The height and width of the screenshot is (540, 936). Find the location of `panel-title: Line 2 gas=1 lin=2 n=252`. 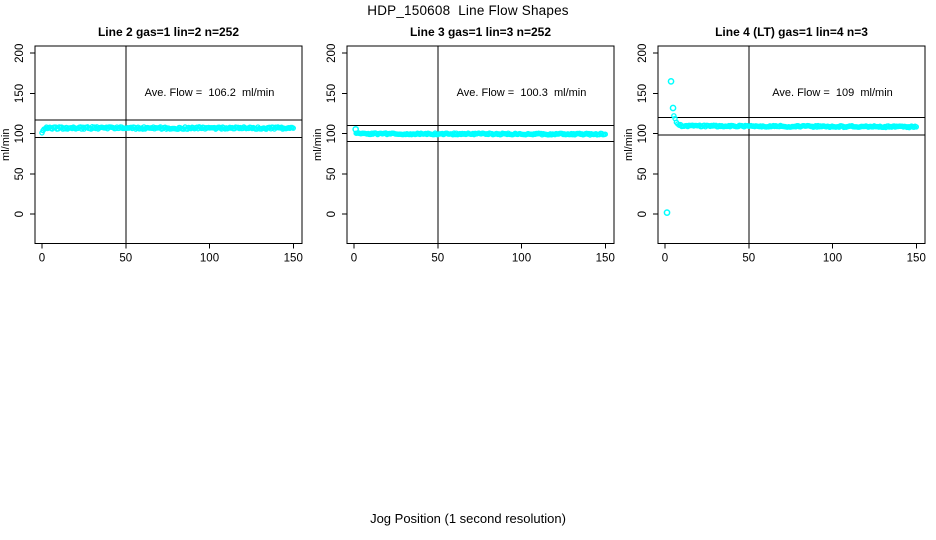

panel-title: Line 2 gas=1 lin=2 n=252 is located at coordinates (168, 32).